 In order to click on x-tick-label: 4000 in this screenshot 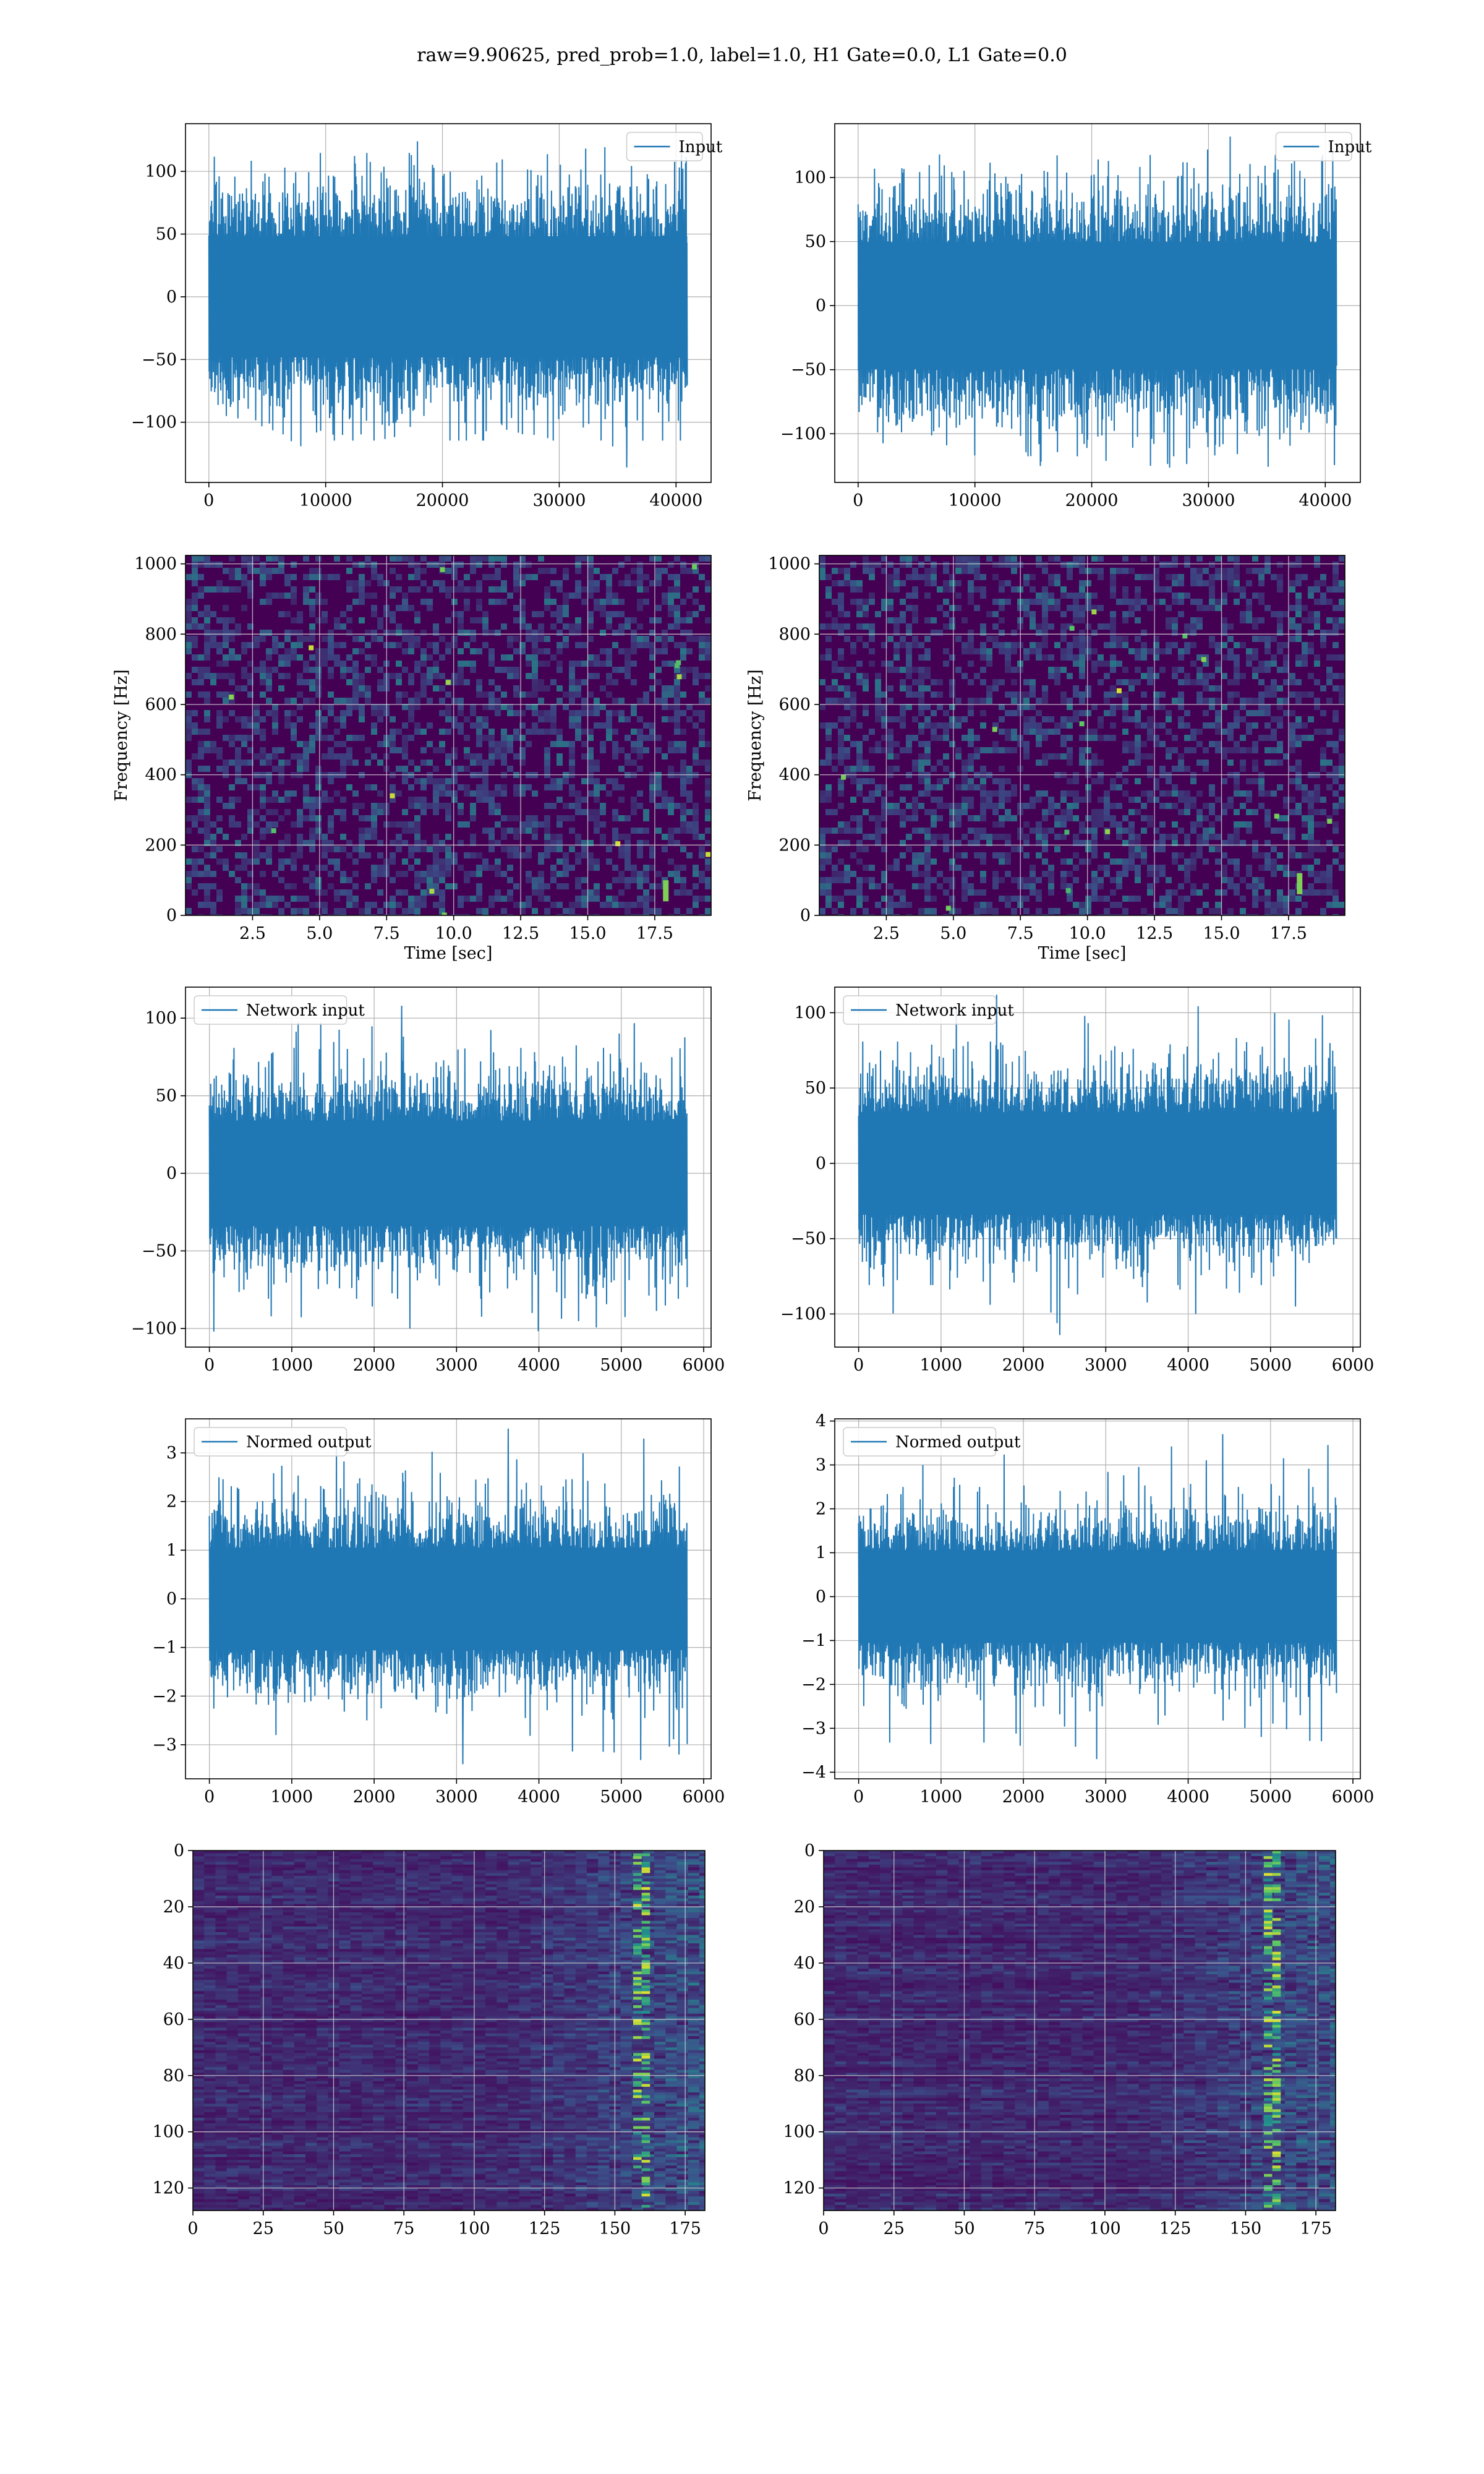, I will do `click(539, 1365)`.